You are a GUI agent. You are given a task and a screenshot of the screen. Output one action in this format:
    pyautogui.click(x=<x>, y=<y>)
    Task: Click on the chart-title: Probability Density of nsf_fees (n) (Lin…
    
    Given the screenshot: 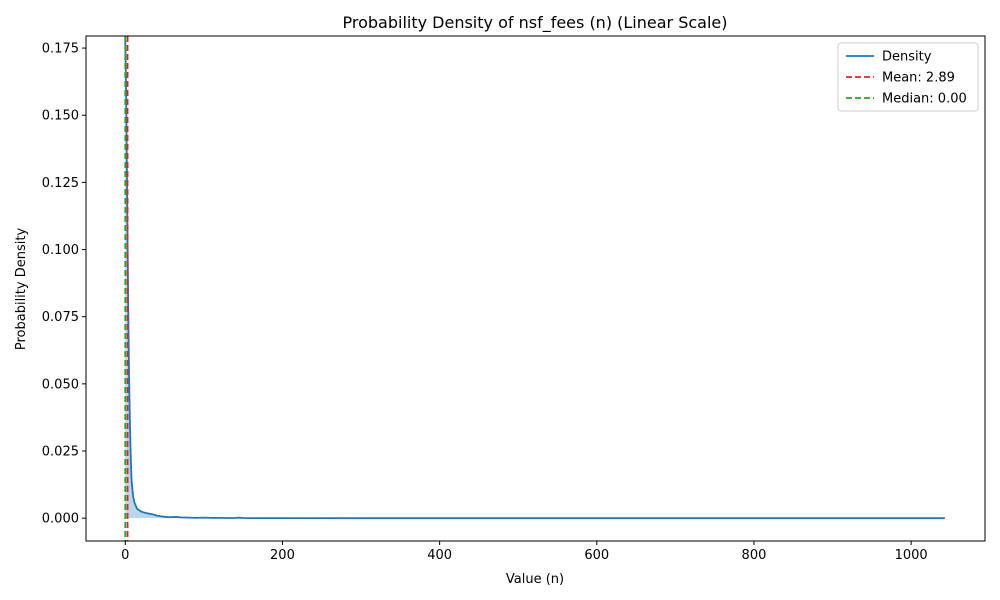 What is the action you would take?
    pyautogui.click(x=535, y=23)
    